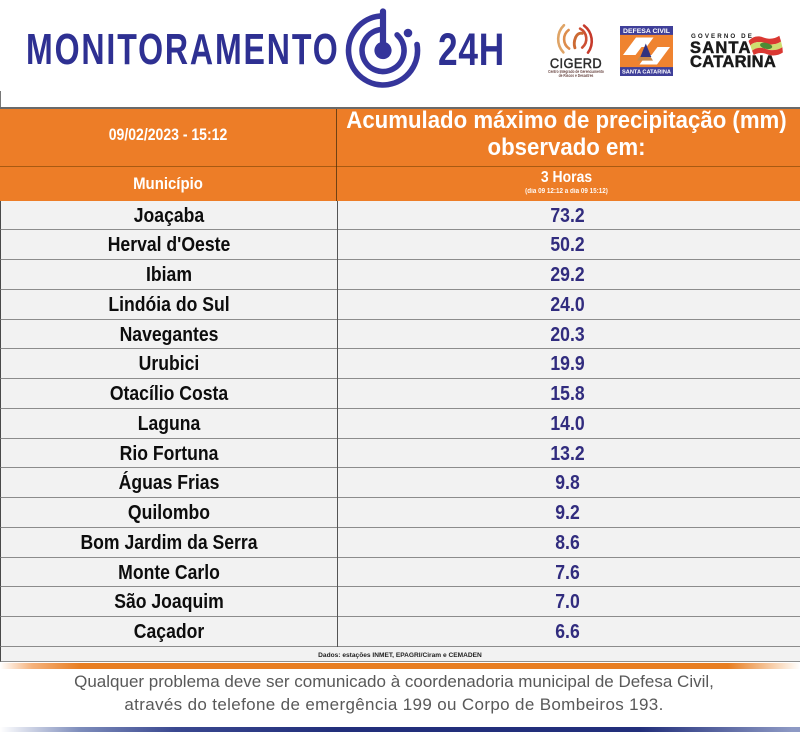 Image resolution: width=800 pixels, height=734 pixels. What do you see at coordinates (646, 31) in the screenshot?
I see `svg-text: DEFESA CIVIL` at bounding box center [646, 31].